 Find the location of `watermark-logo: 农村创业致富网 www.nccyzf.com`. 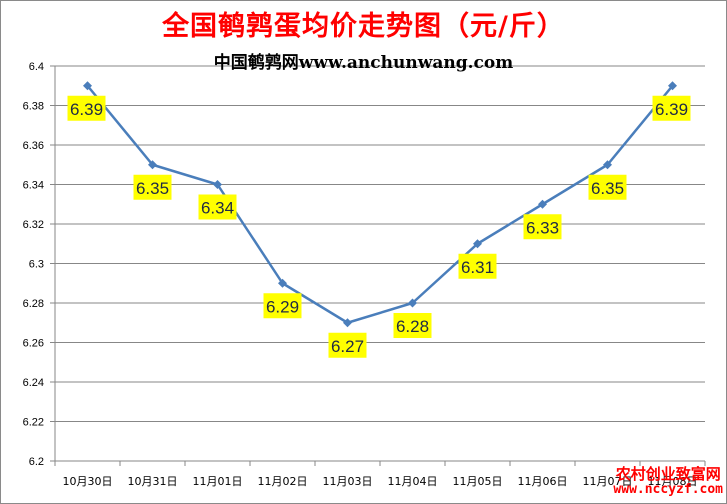

watermark-logo: 农村创业致富网 www.nccyzf.com is located at coordinates (668, 481).